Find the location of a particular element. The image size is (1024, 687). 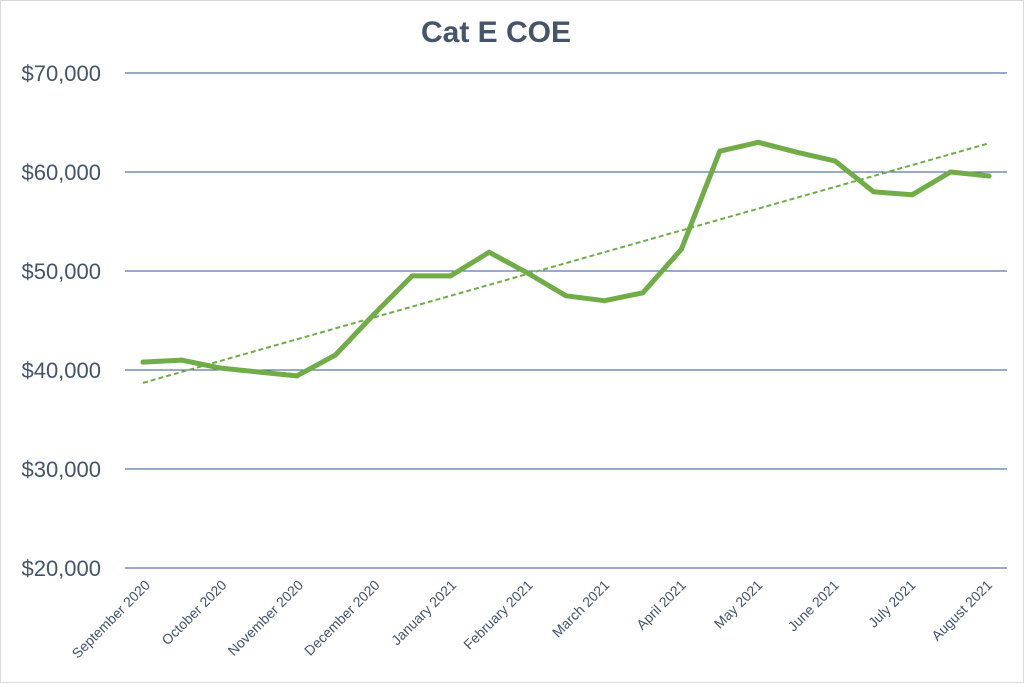

y-tick-label: $70,000 is located at coordinates (61, 73).